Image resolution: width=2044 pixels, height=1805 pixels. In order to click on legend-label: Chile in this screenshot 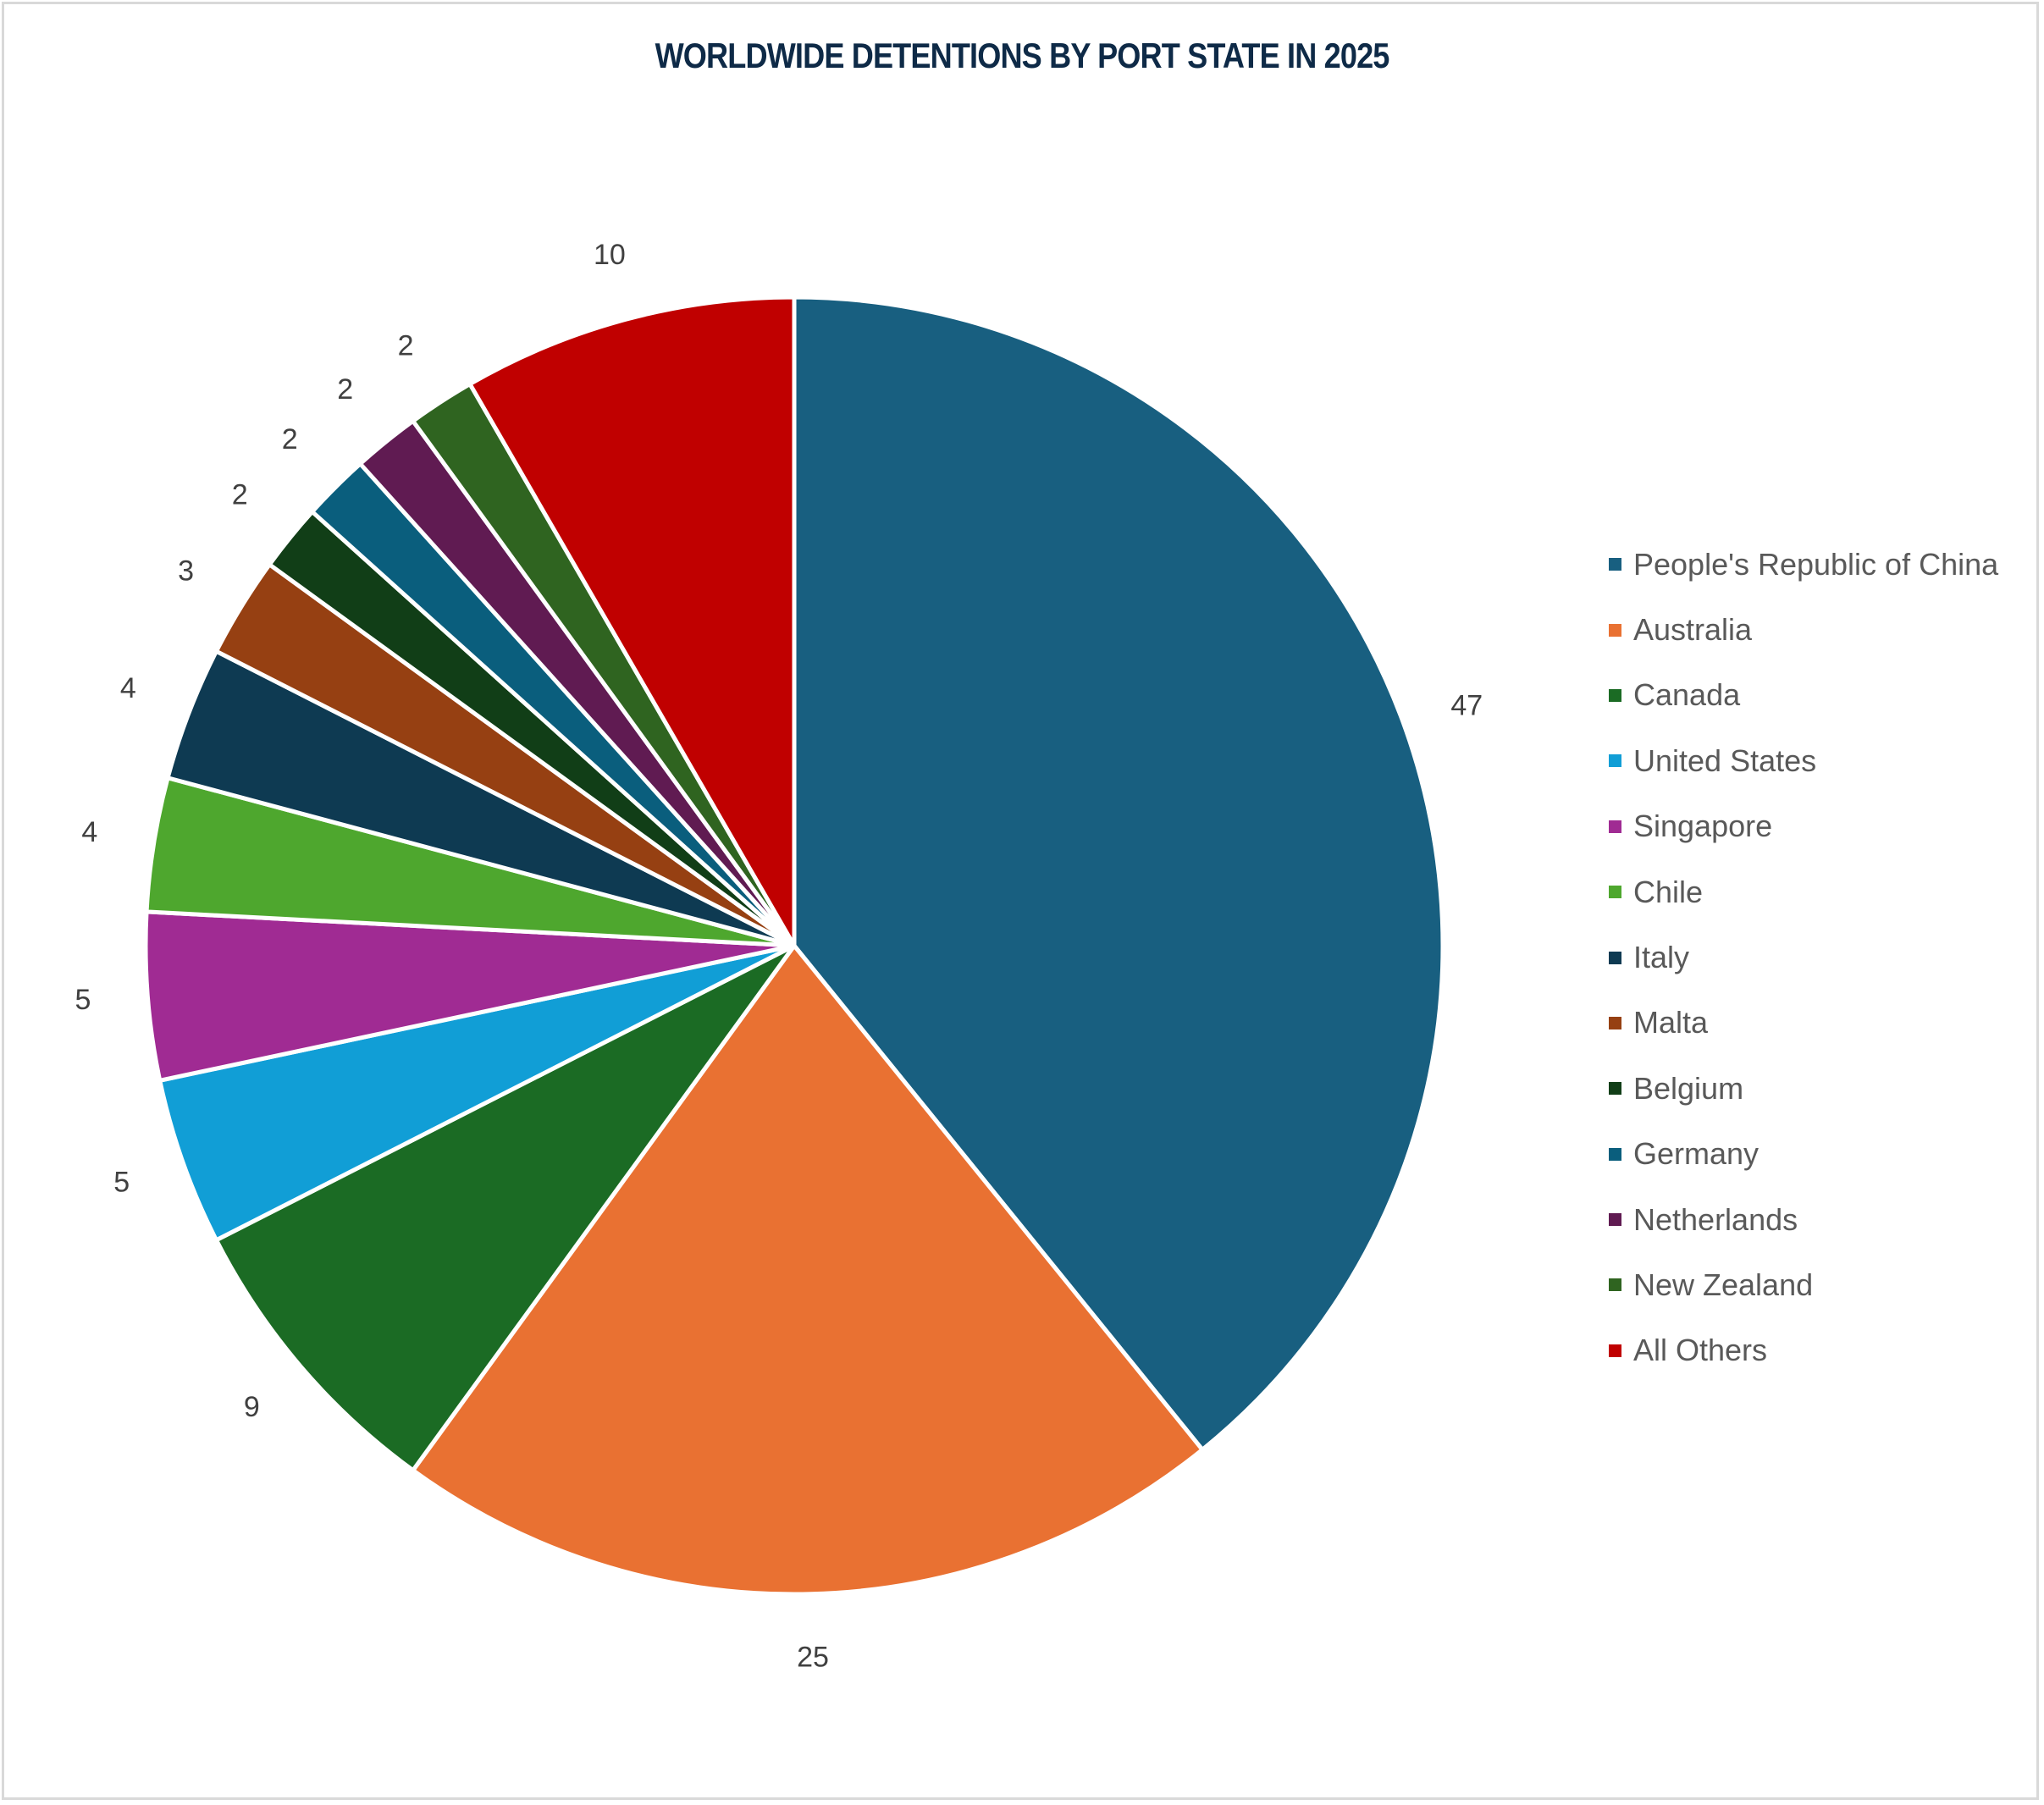, I will do `click(1668, 891)`.